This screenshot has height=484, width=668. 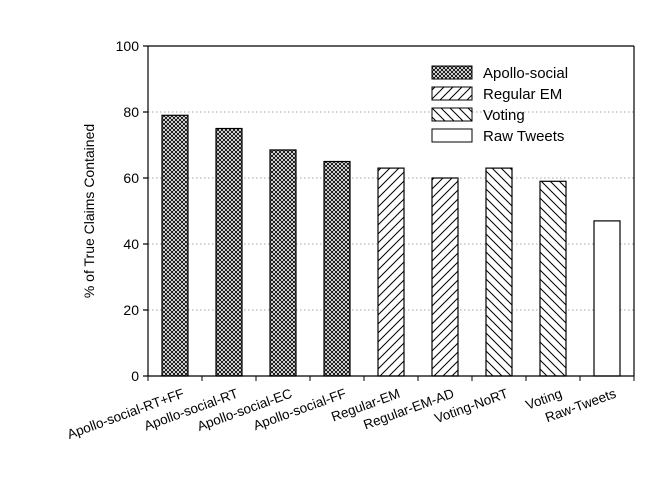 What do you see at coordinates (499, 272) in the screenshot?
I see `bar-voting-nort` at bounding box center [499, 272].